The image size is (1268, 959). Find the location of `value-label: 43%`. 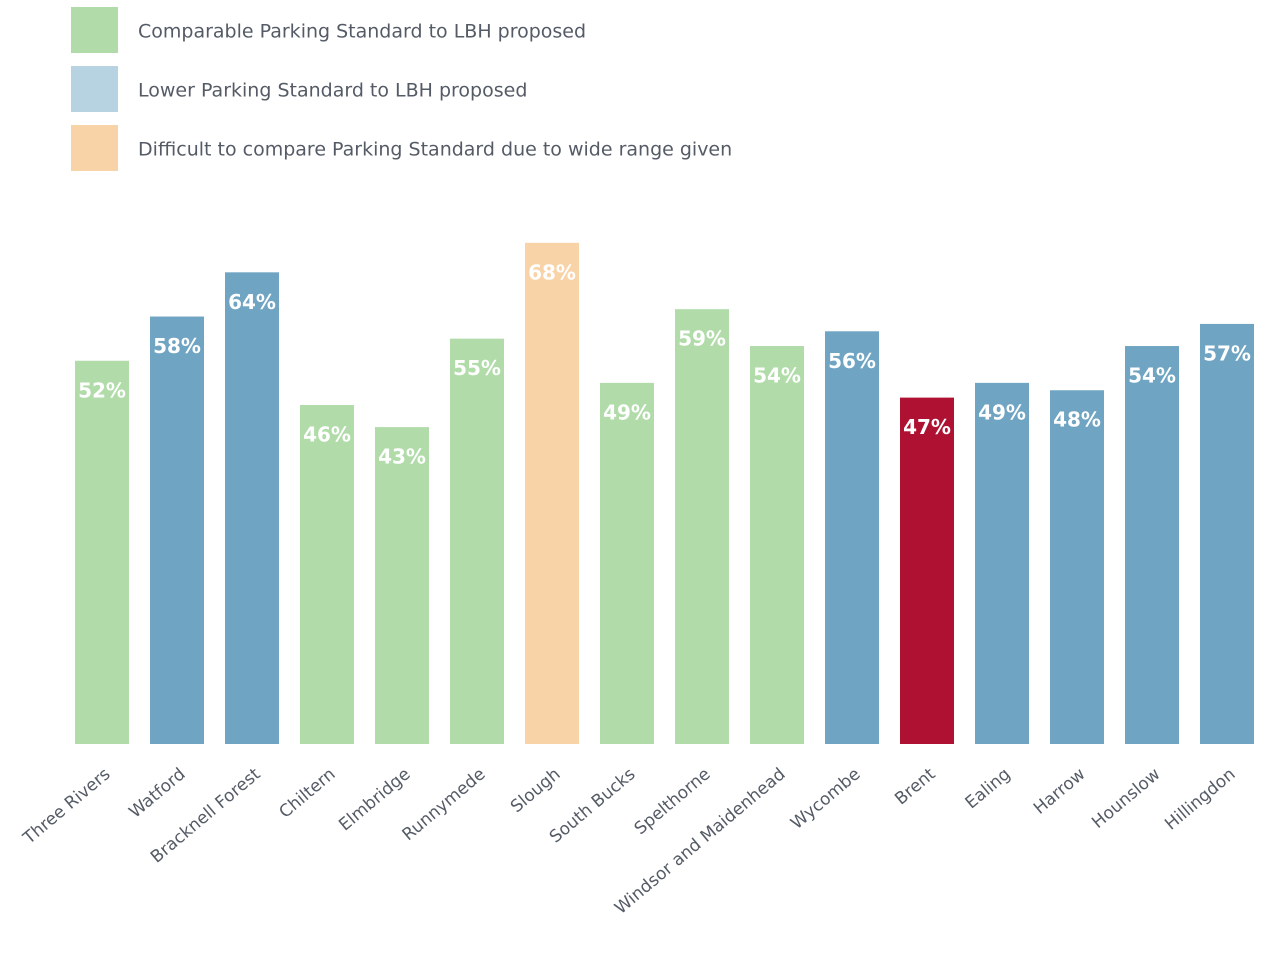

value-label: 43% is located at coordinates (402, 457).